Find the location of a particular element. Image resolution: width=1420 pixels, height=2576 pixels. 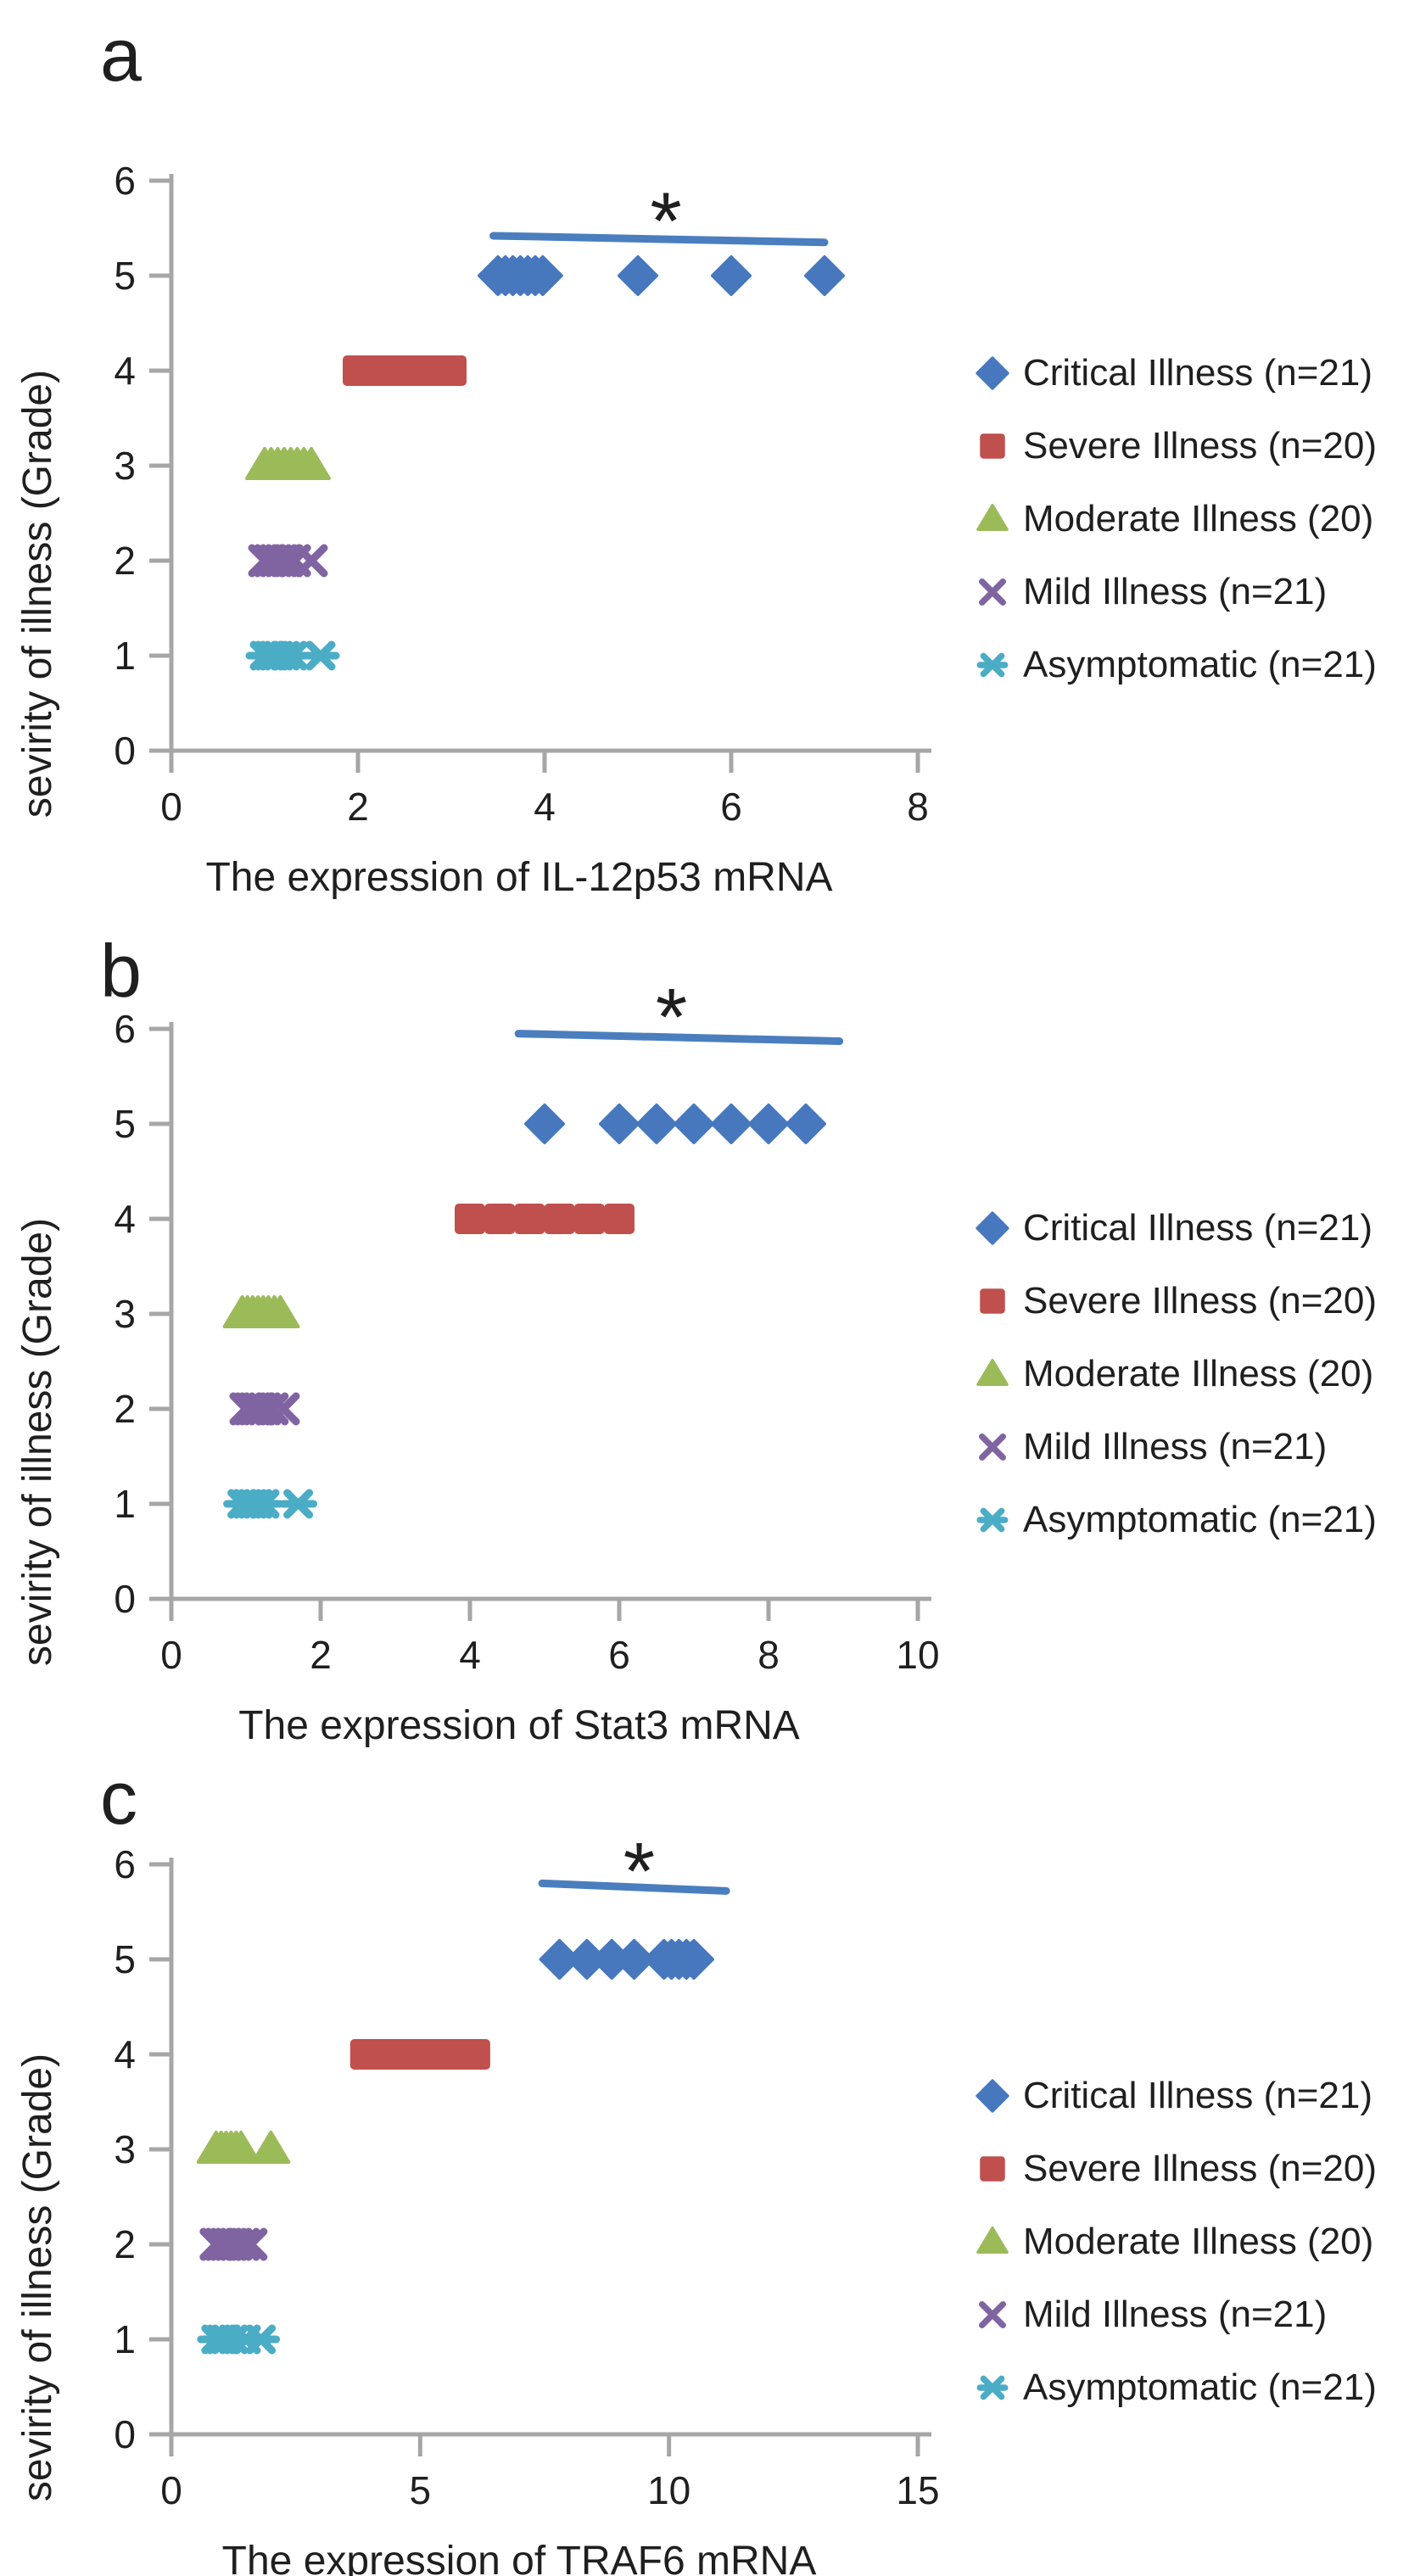

significance-line is located at coordinates (659, 239).